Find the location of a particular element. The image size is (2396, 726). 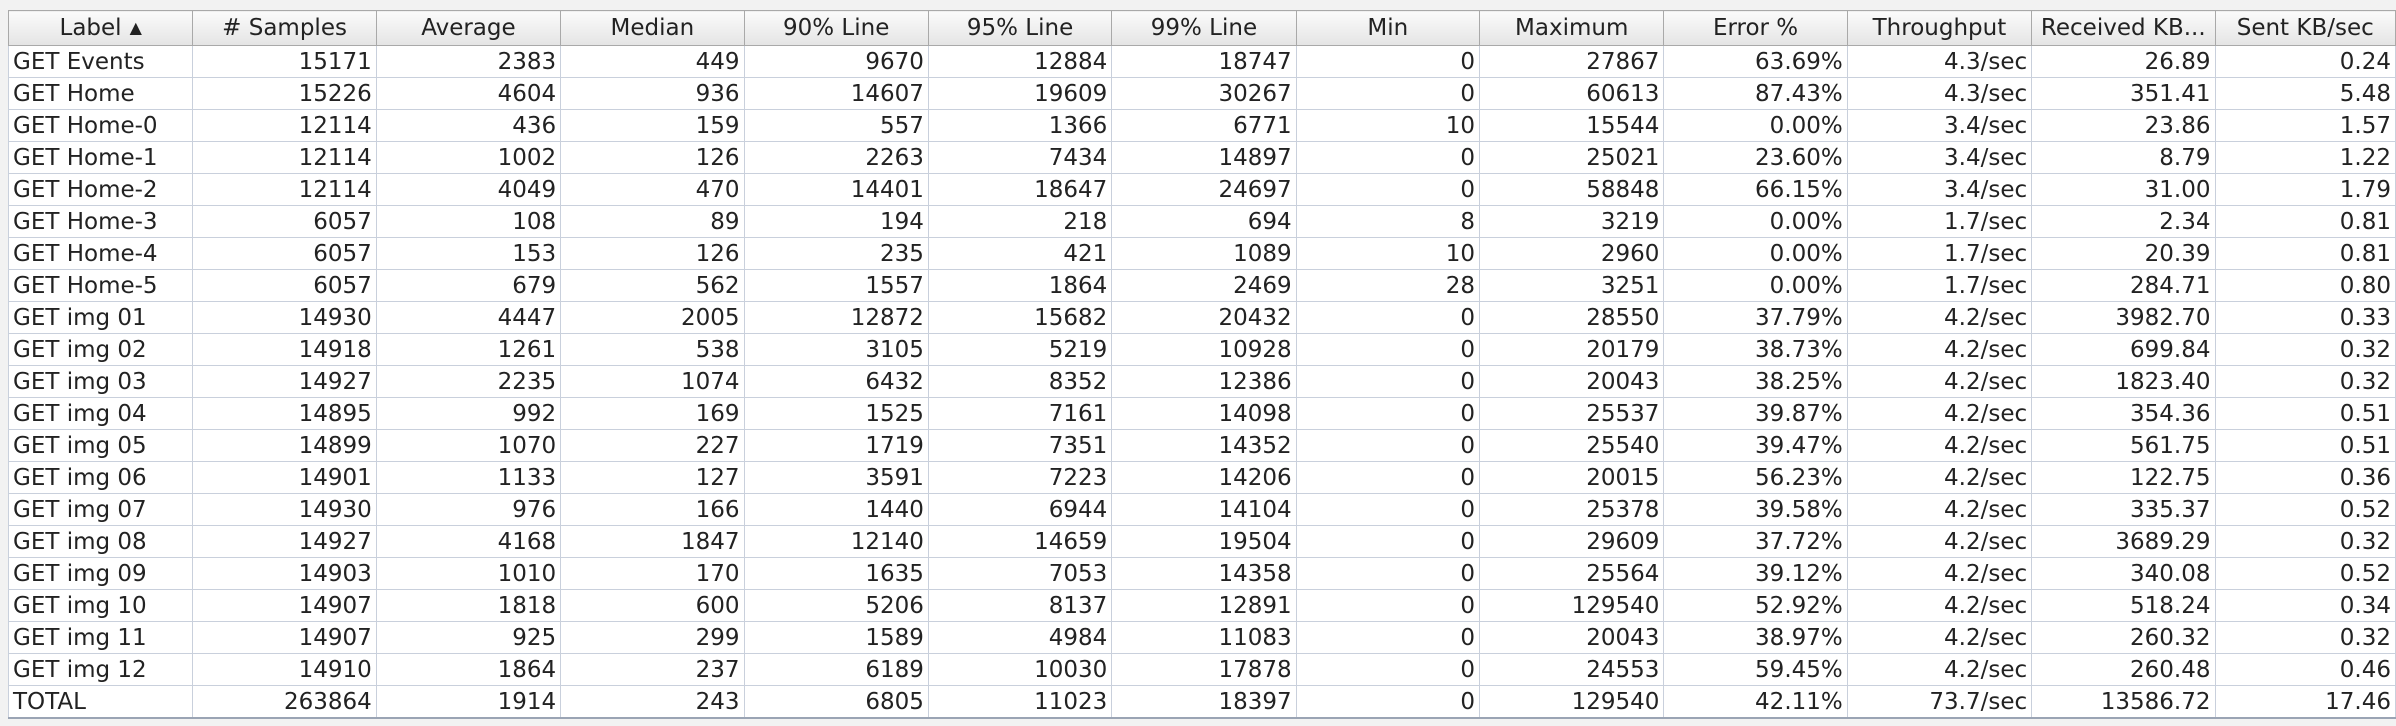

table-cell: 6057 is located at coordinates (284, 221).